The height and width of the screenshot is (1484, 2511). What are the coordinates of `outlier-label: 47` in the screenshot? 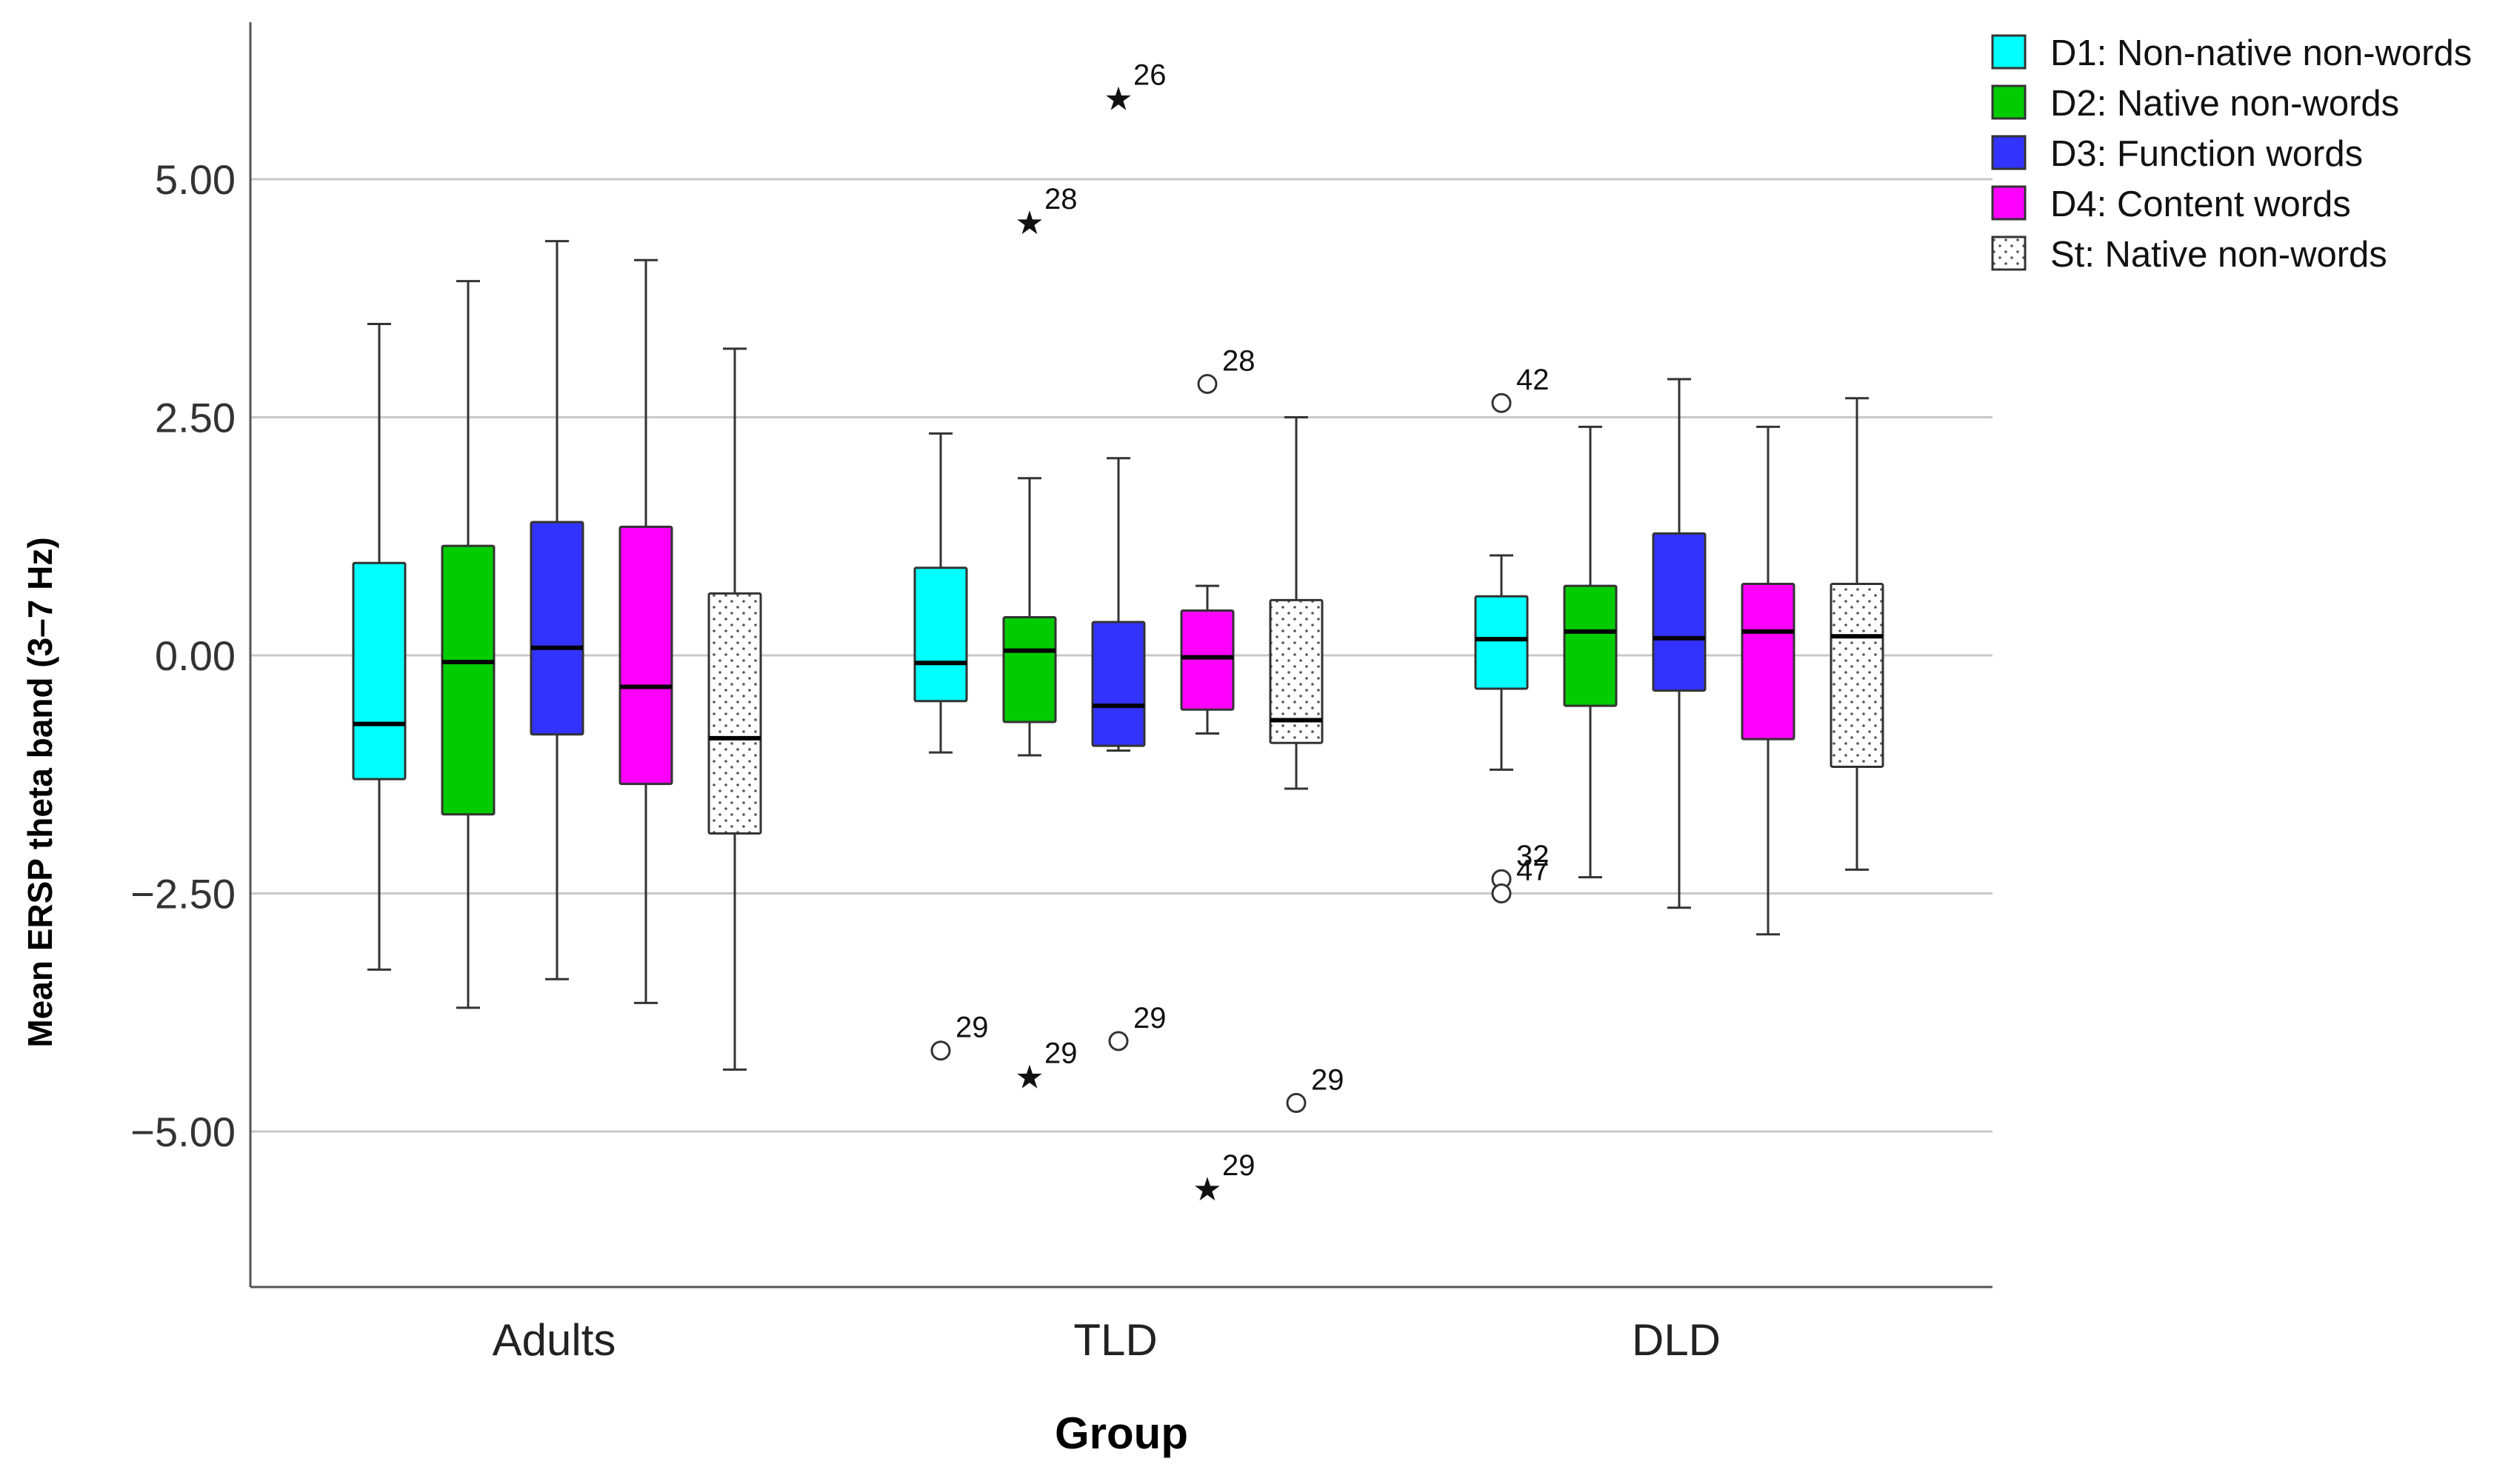 It's located at (1533, 871).